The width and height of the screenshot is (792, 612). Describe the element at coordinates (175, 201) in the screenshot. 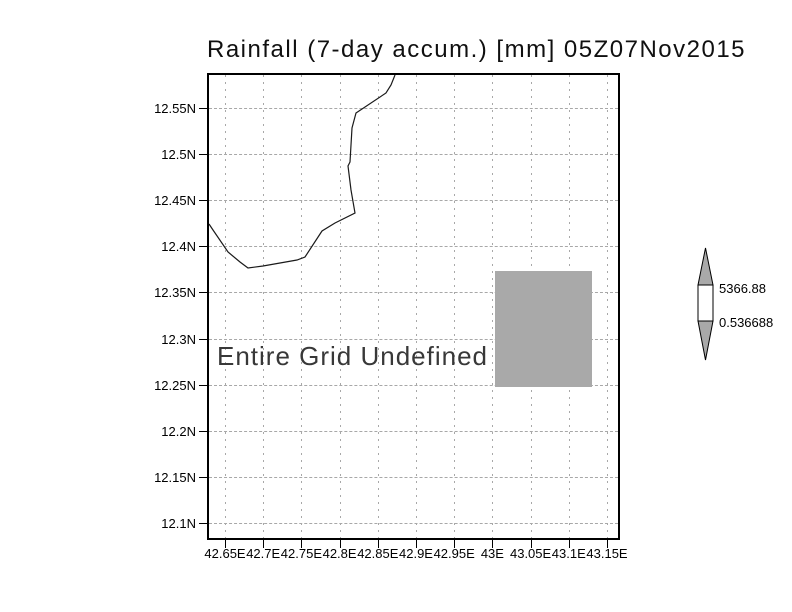

I see `y-tick-label: 12.45N` at that location.